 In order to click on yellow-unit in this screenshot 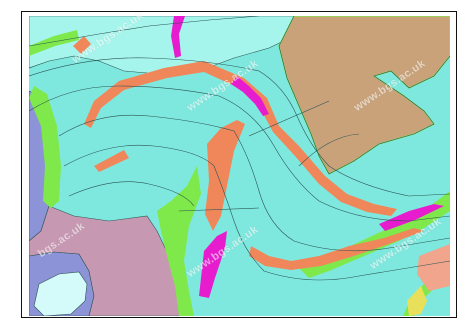, I will do `click(417, 301)`.